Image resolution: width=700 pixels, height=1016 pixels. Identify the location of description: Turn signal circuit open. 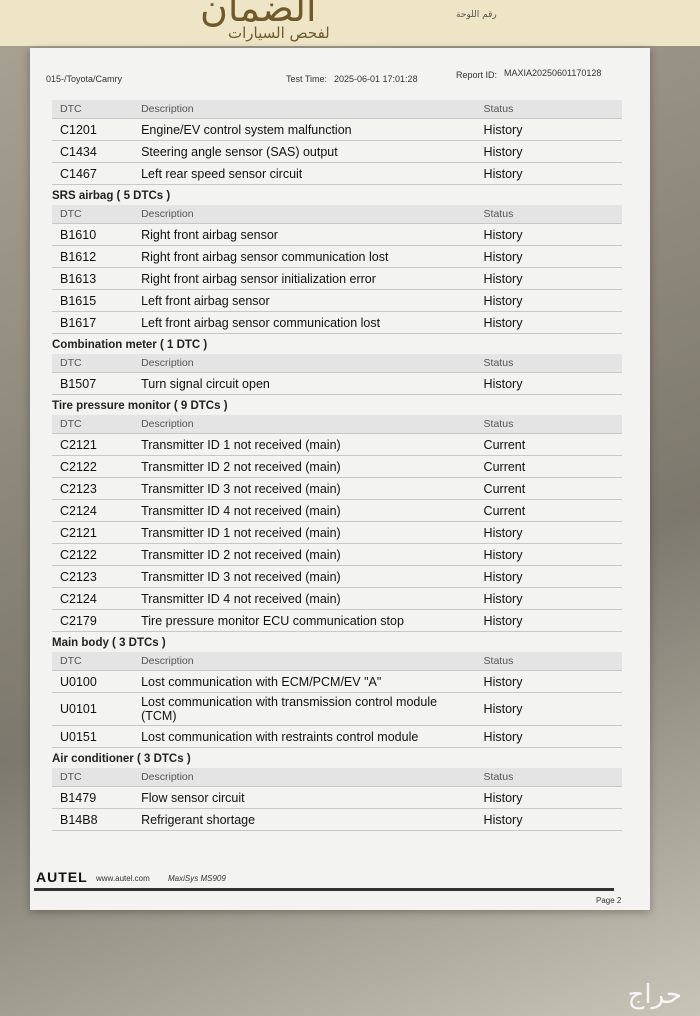
(205, 383).